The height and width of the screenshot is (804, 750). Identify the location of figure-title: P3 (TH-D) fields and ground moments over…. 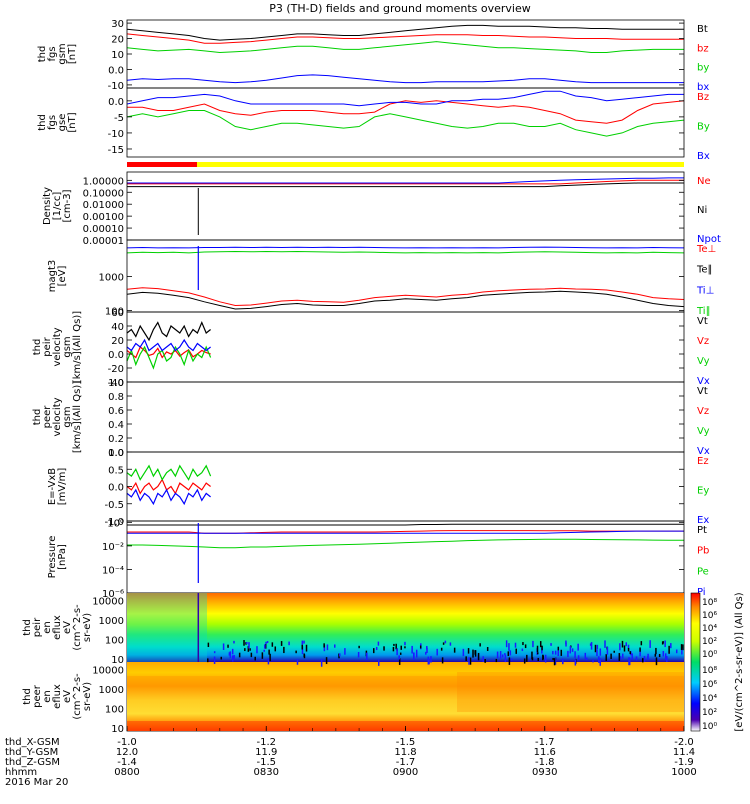
(400, 8).